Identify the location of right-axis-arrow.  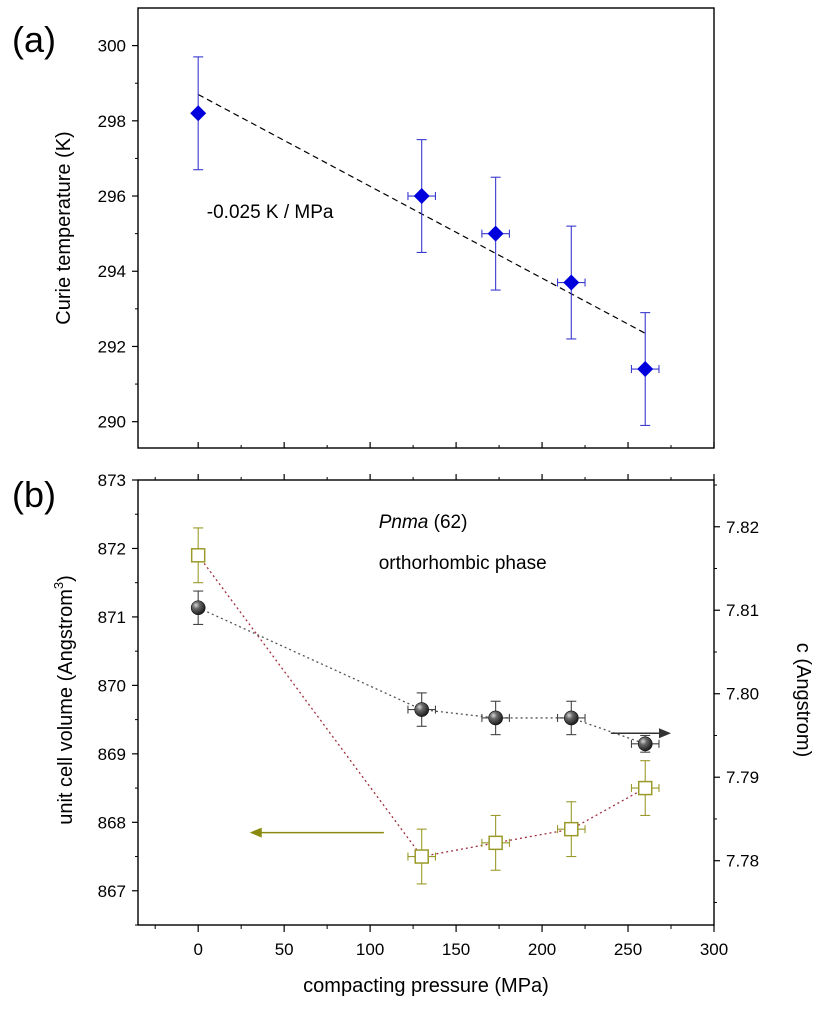
(641, 733).